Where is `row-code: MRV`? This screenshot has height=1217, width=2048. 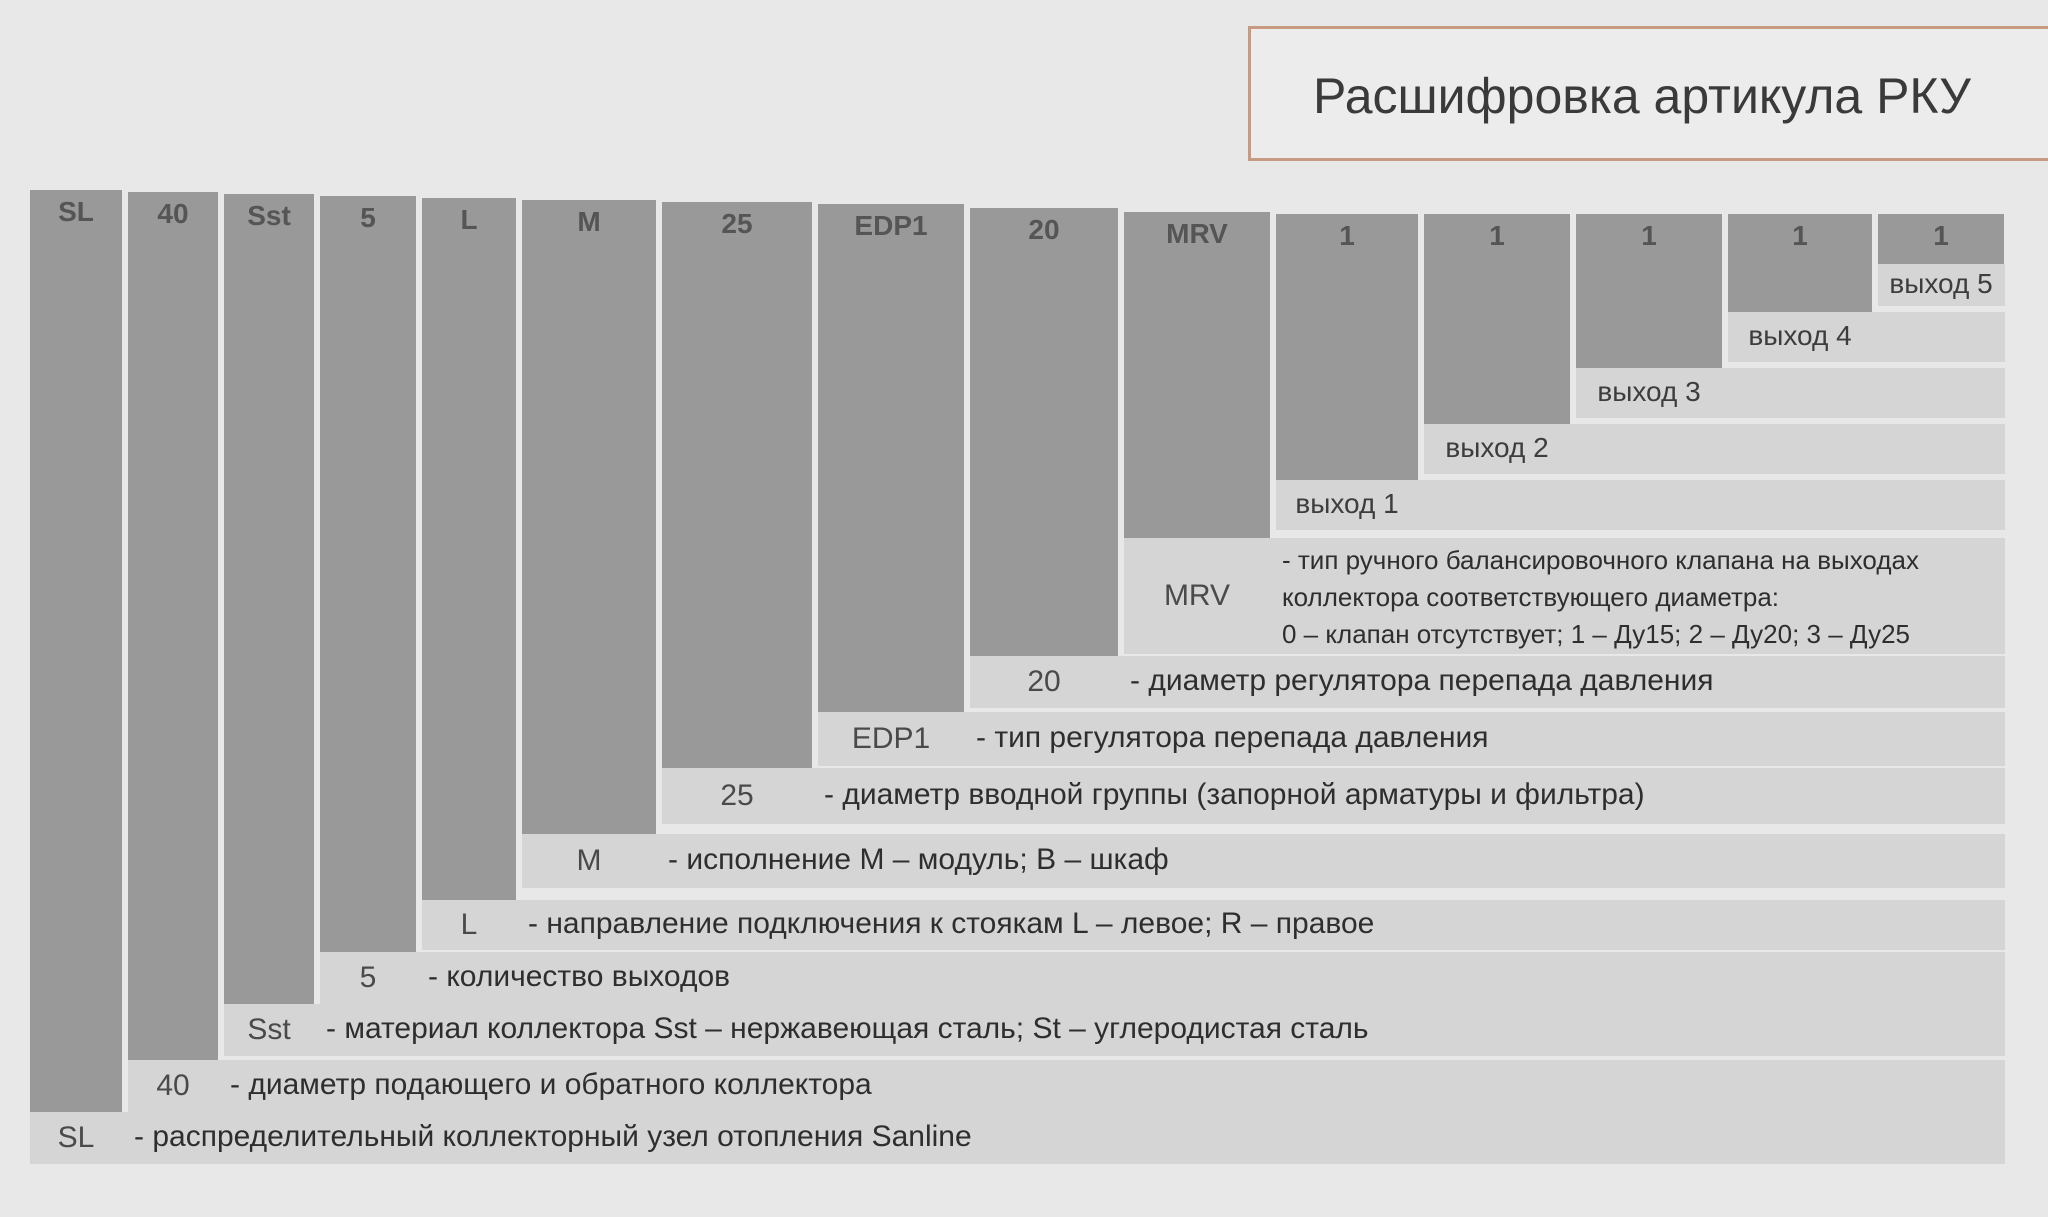 row-code: MRV is located at coordinates (1197, 595).